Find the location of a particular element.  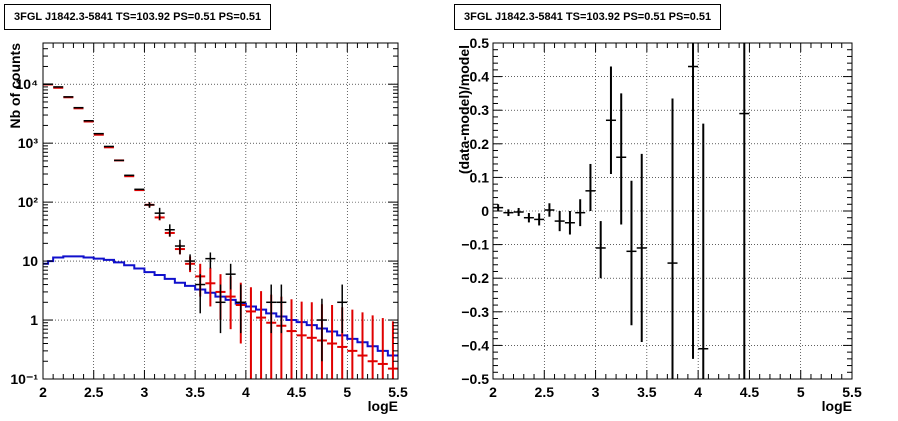

right-y-tick-label: −0.1 is located at coordinates (475, 245).